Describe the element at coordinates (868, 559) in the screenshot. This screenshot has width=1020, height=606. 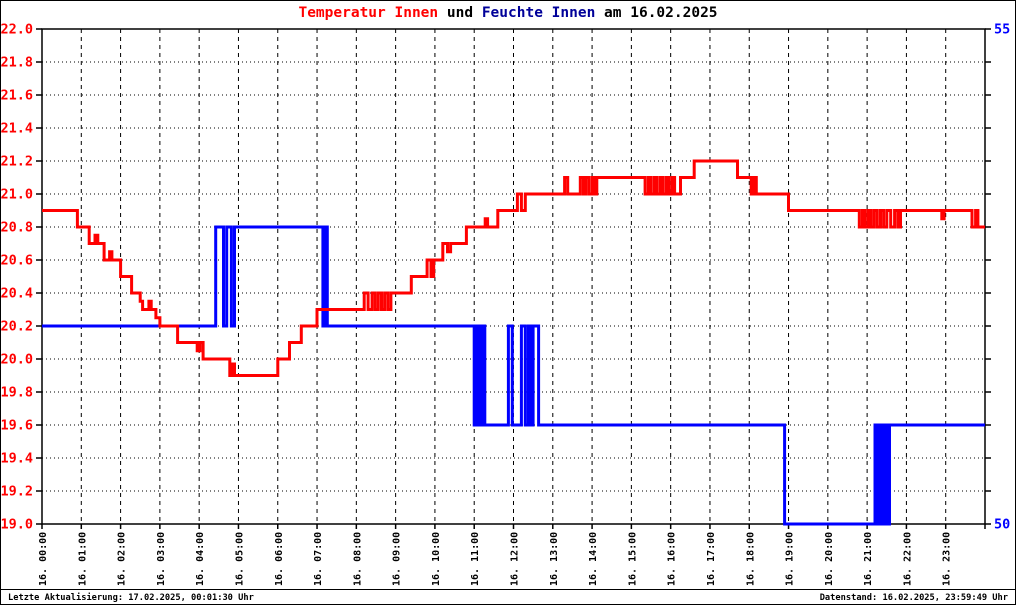
I see `x-axis-label: 16. 21:00` at that location.